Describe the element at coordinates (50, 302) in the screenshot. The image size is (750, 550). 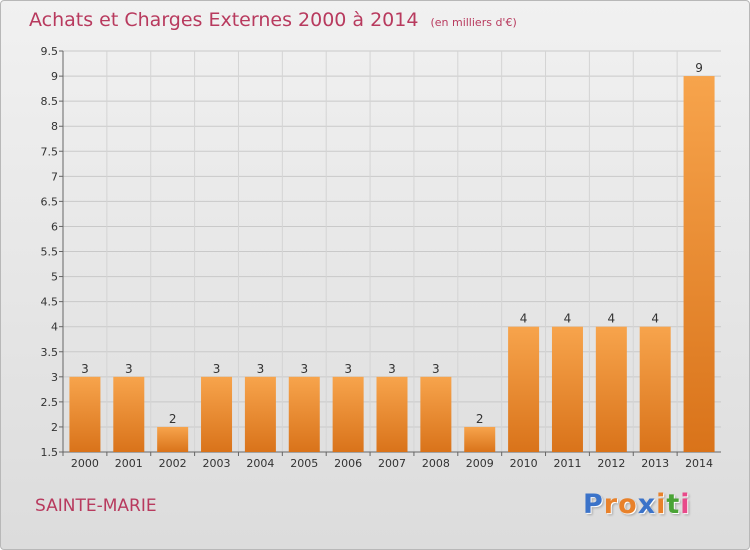
I see `y-tick-label: 4.5` at that location.